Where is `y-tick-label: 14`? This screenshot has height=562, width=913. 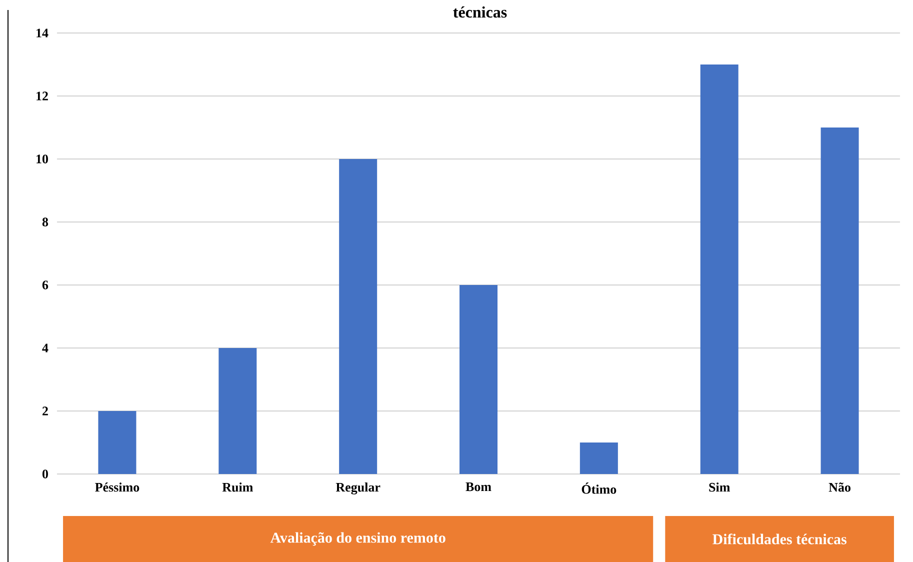 y-tick-label: 14 is located at coordinates (42, 33).